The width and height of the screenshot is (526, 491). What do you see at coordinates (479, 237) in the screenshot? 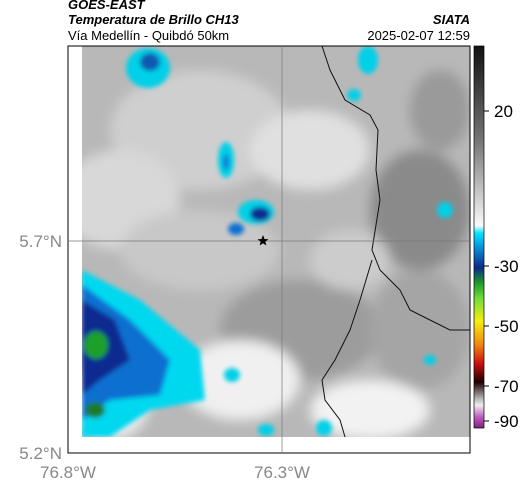
I see `colorbar` at bounding box center [479, 237].